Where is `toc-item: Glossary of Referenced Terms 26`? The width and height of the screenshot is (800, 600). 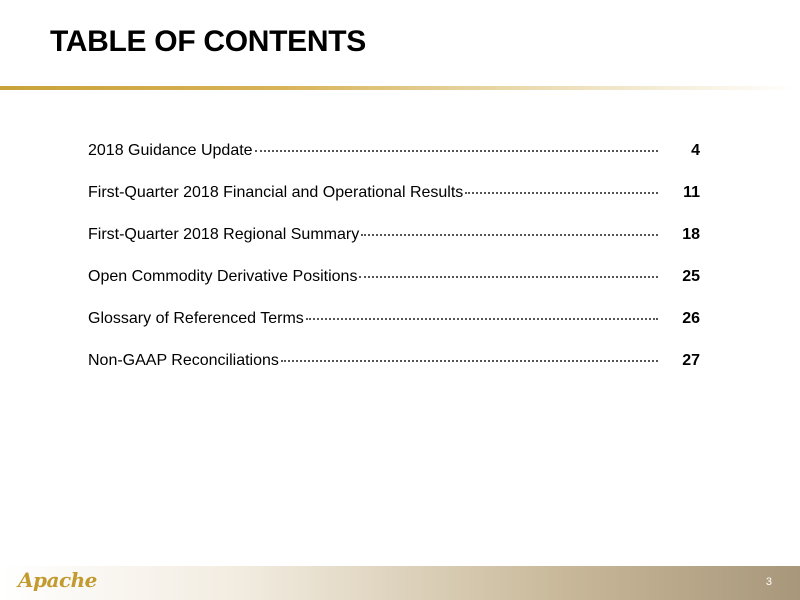 toc-item: Glossary of Referenced Terms 26 is located at coordinates (394, 331).